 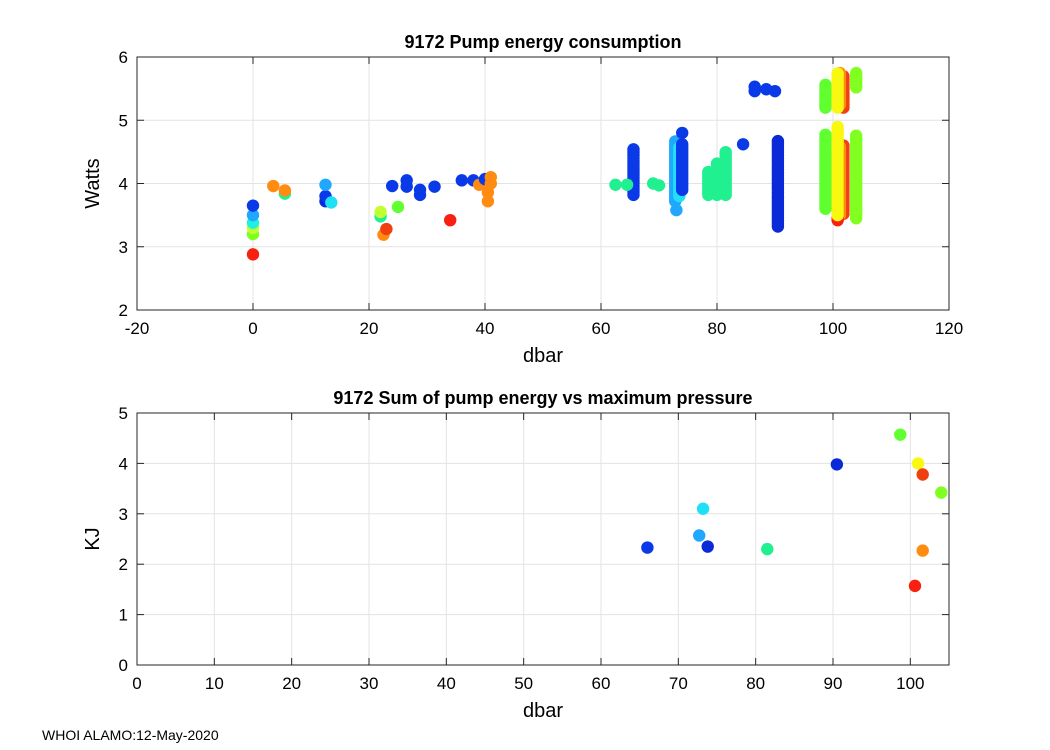 What do you see at coordinates (130, 735) in the screenshot?
I see `footer-credit: WHOI ALAMO:12-May-2020` at bounding box center [130, 735].